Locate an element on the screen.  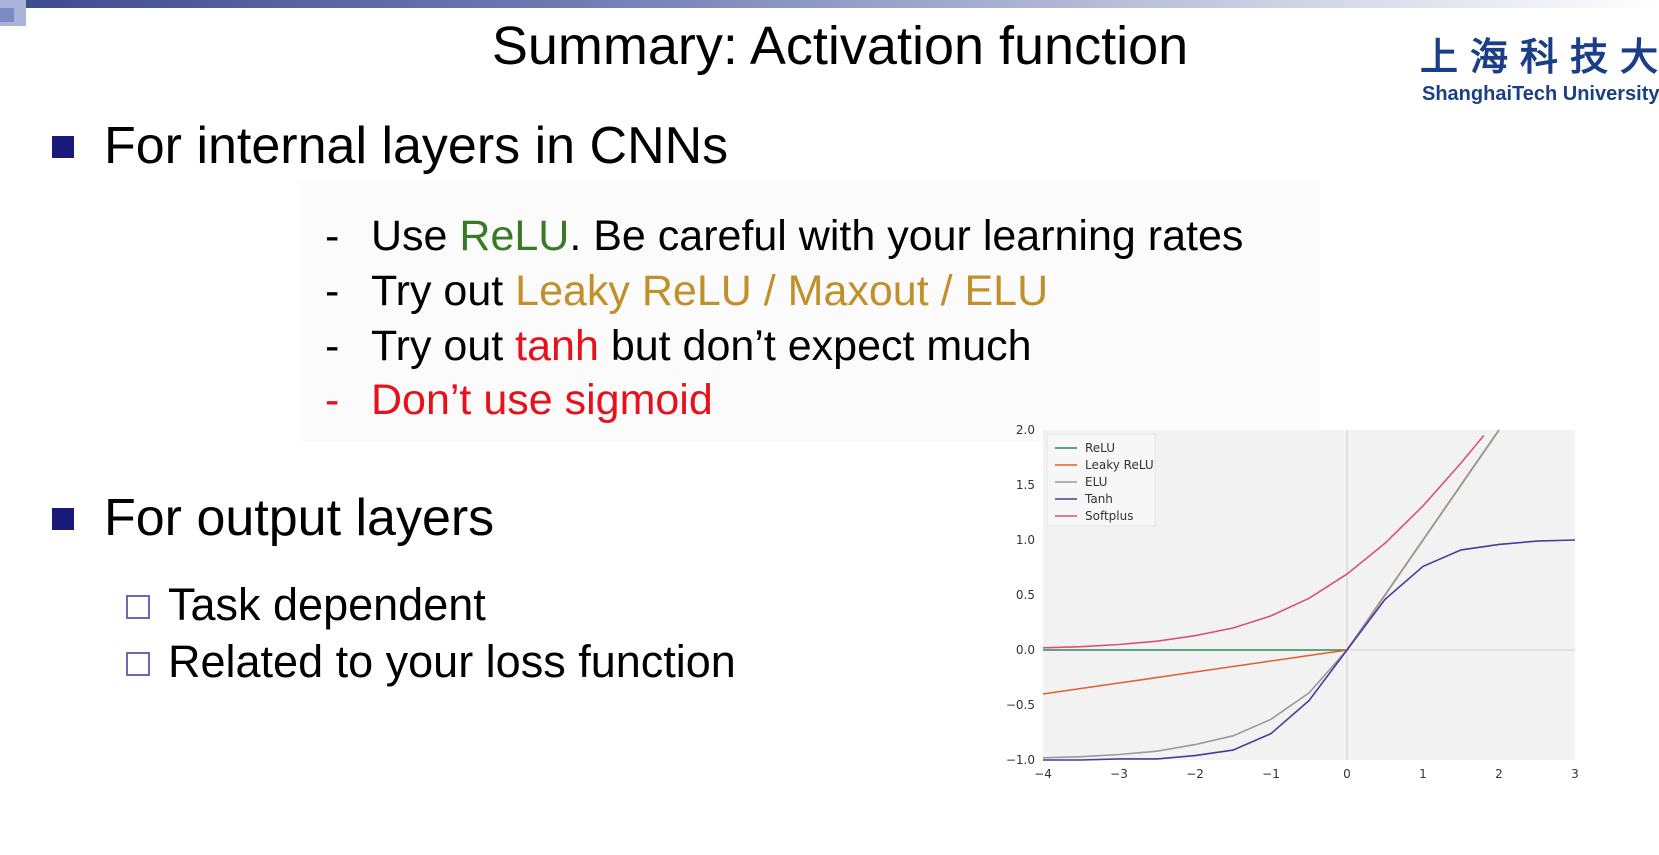
logo-english-text: ShanghaiTech University is located at coordinates (1540, 94).